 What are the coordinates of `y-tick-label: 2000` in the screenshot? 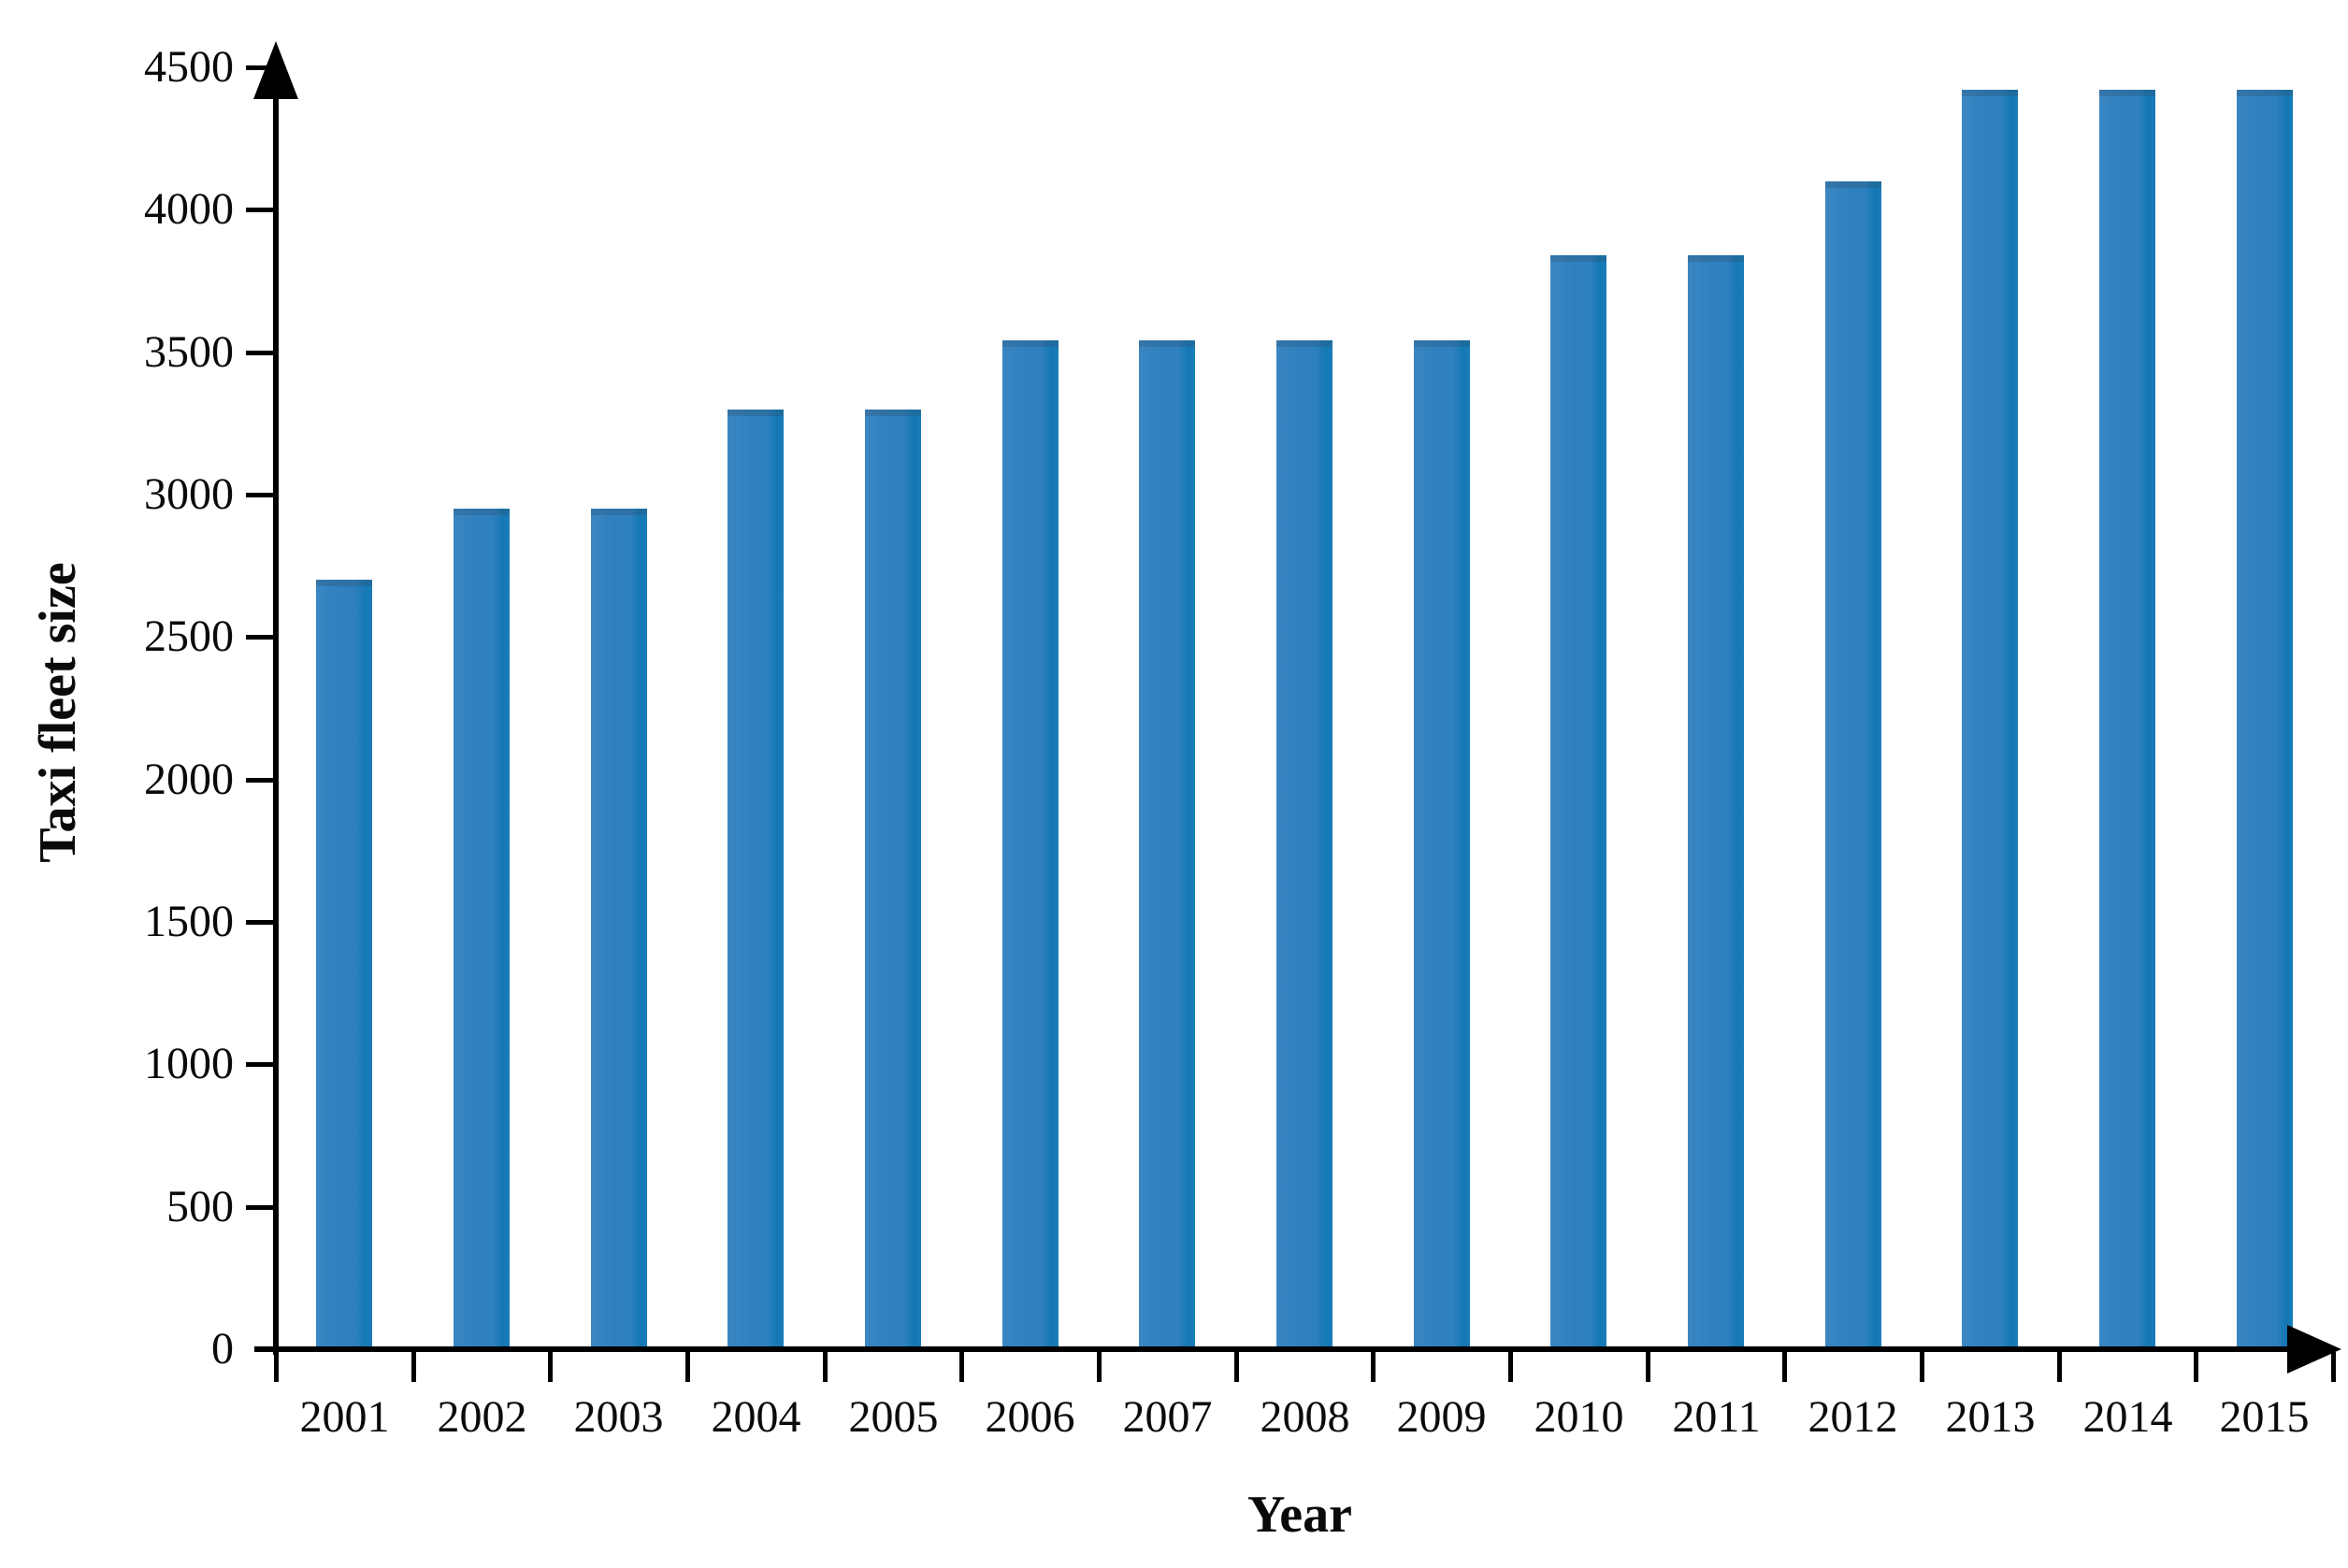 It's located at (189, 779).